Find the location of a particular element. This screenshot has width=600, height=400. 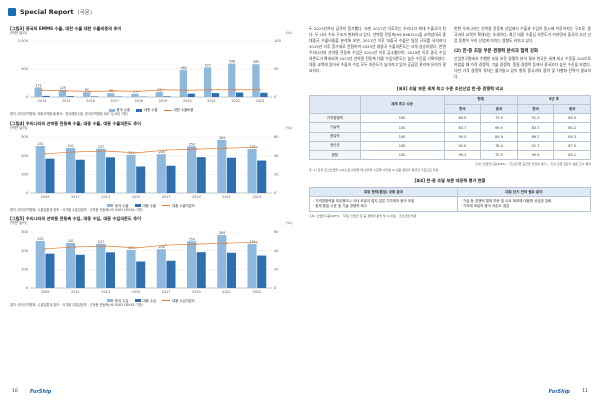

data-label: 208 is located at coordinates (162, 152).